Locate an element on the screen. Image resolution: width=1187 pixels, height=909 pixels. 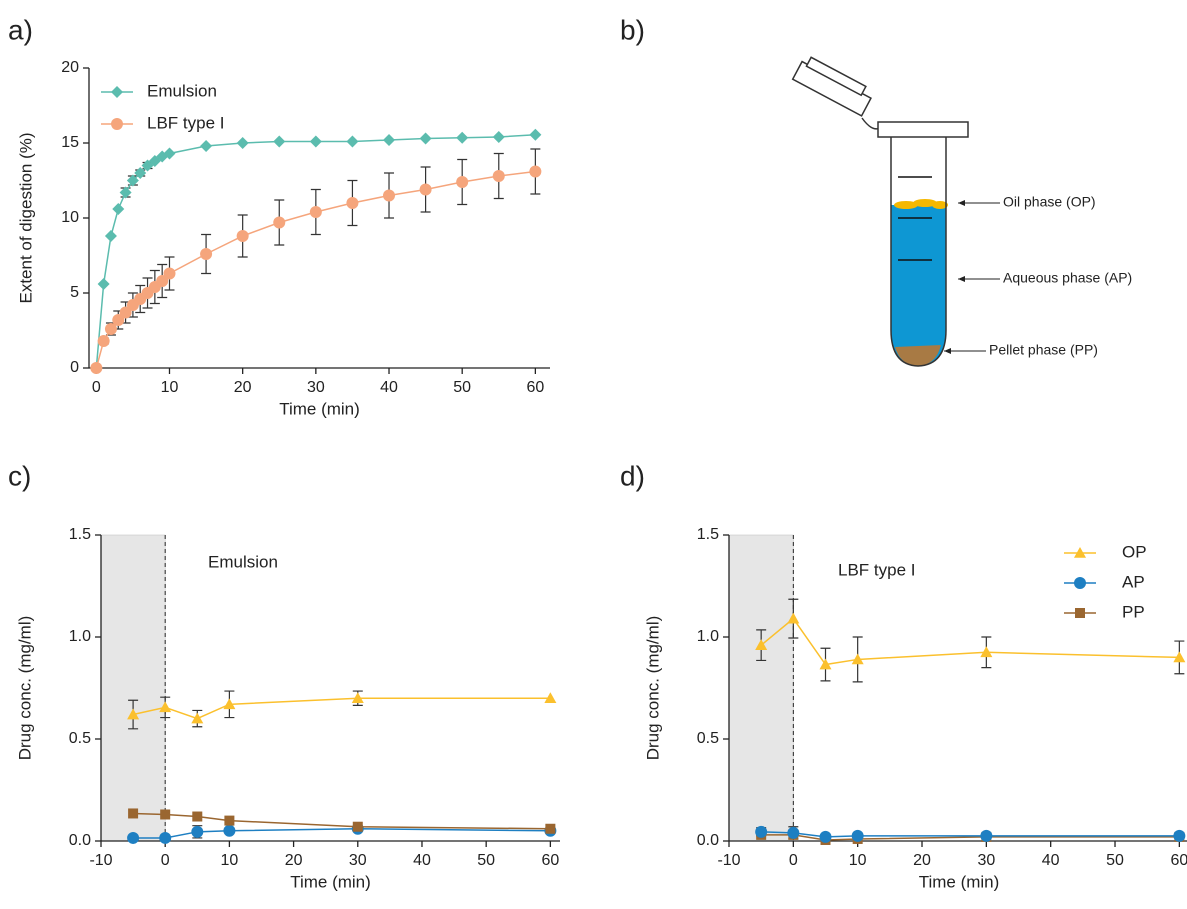
legend-label: OP is located at coordinates (1134, 551).